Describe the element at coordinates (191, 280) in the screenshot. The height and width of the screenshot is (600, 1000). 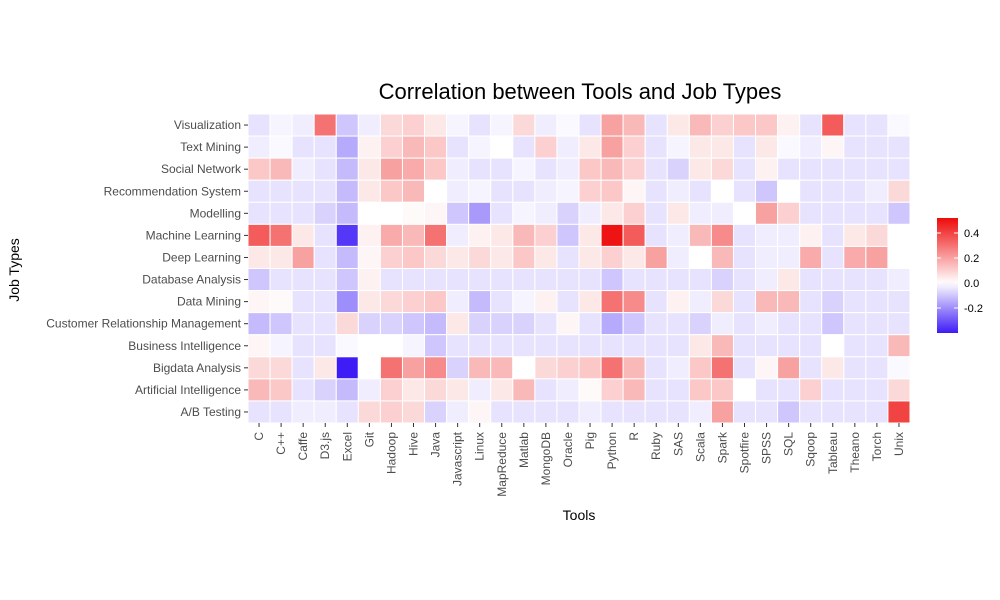
I see `y-tick-label: Database Analysis` at that location.